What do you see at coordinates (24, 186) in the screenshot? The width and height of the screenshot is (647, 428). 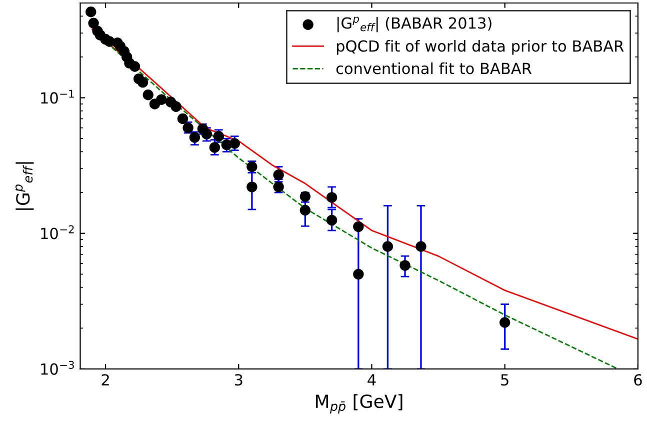 I see `y-axis-title: |G$^{p}$$_{eff}$|` at bounding box center [24, 186].